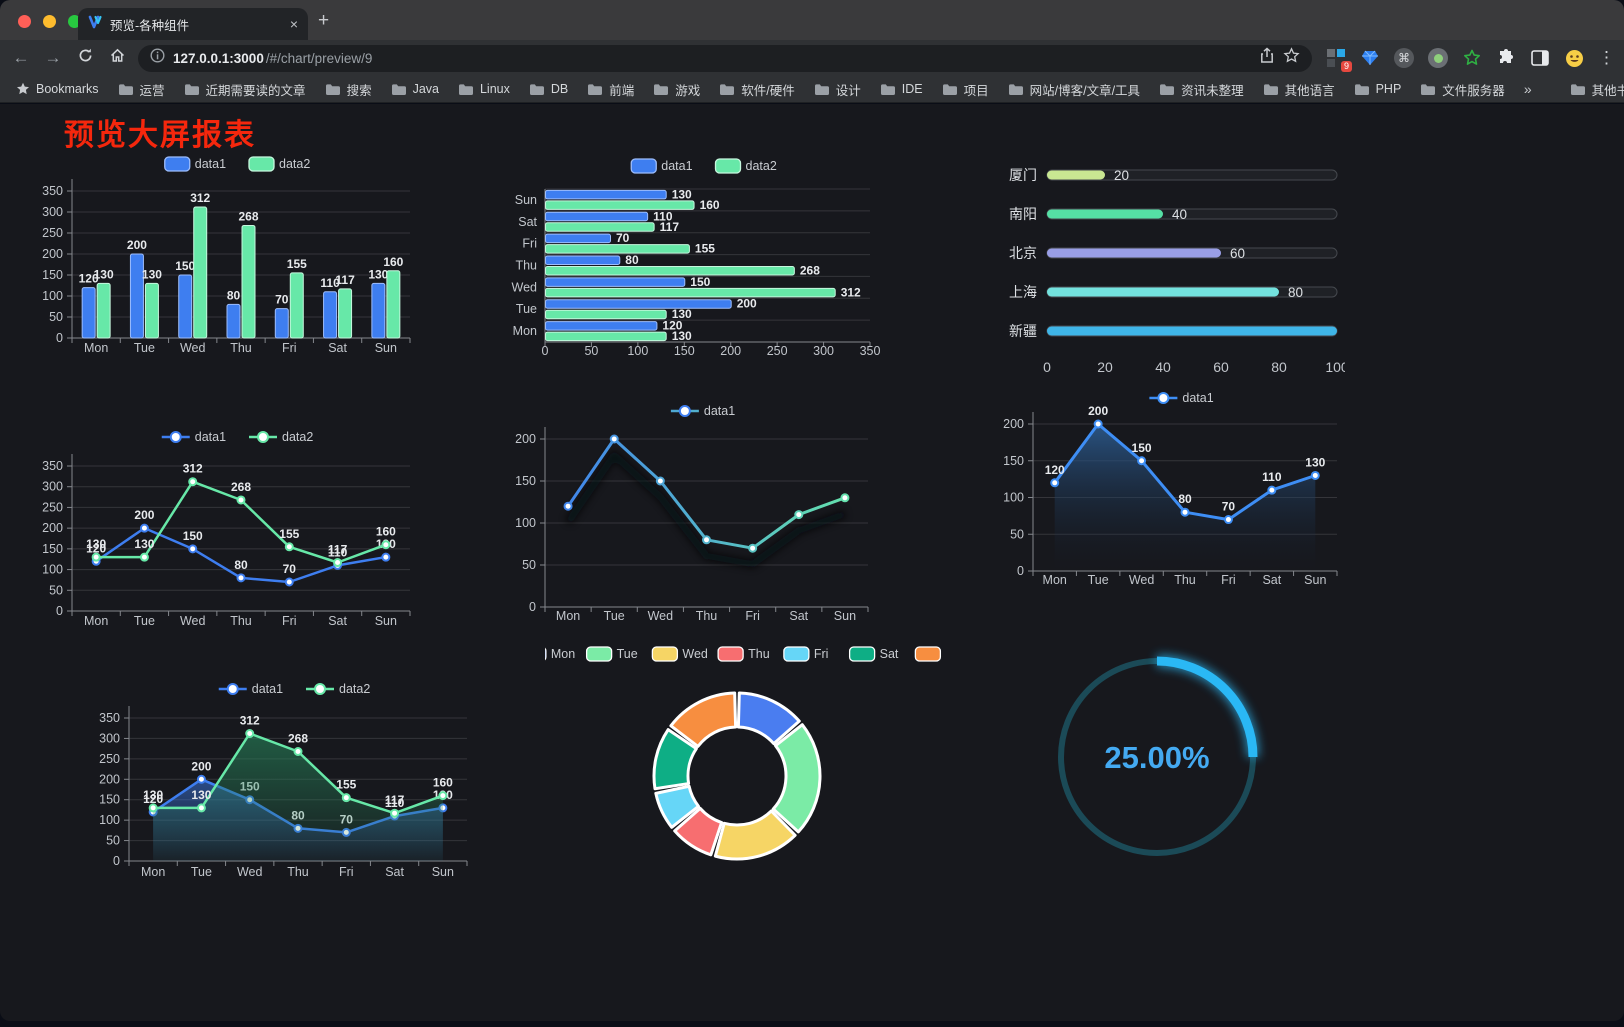  Describe the element at coordinates (1404, 58) in the screenshot. I see `command-extension-icon: ⌘` at that location.